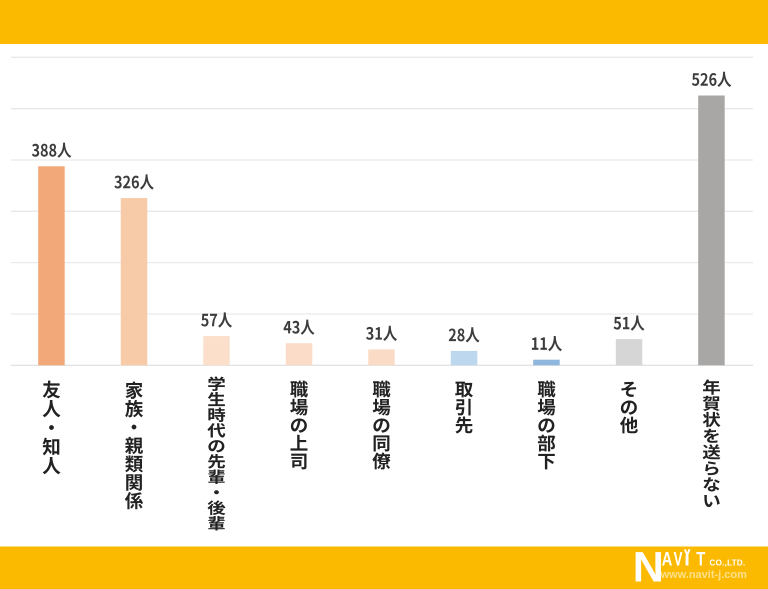 The image size is (768, 589). What do you see at coordinates (678, 559) in the screenshot?
I see `svg-text: V` at bounding box center [678, 559].